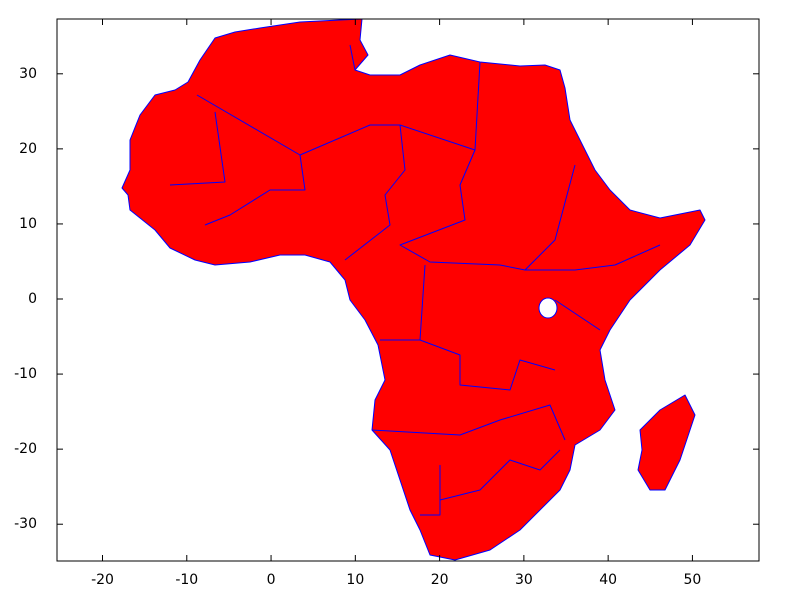  I want to click on y-tick-label: 0, so click(32, 299).